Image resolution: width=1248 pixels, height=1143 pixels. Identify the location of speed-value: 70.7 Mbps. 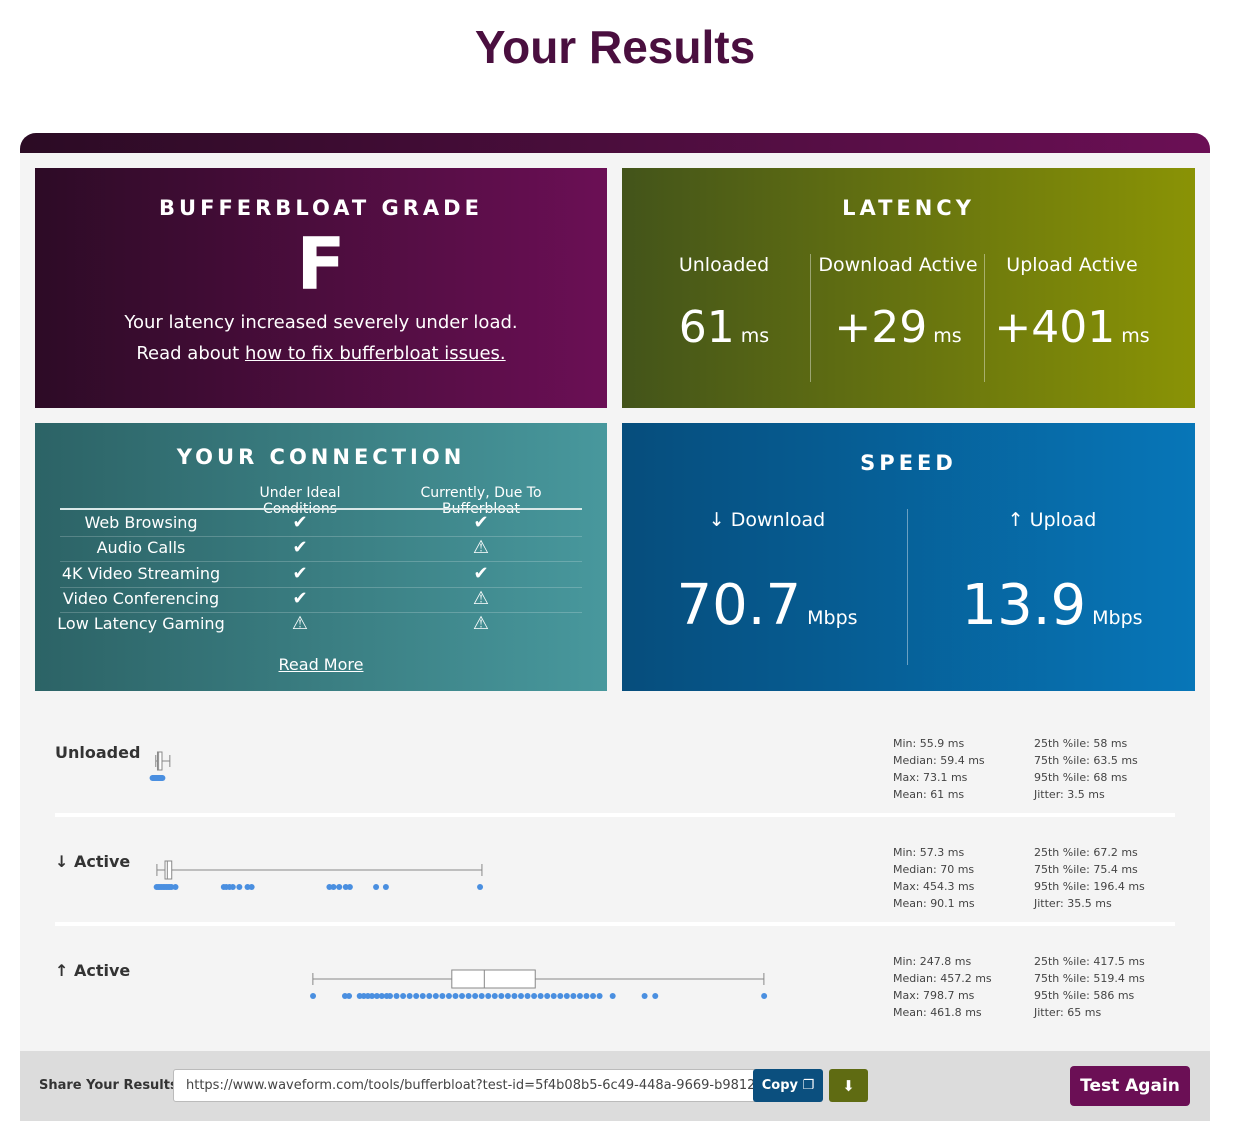
(767, 605).